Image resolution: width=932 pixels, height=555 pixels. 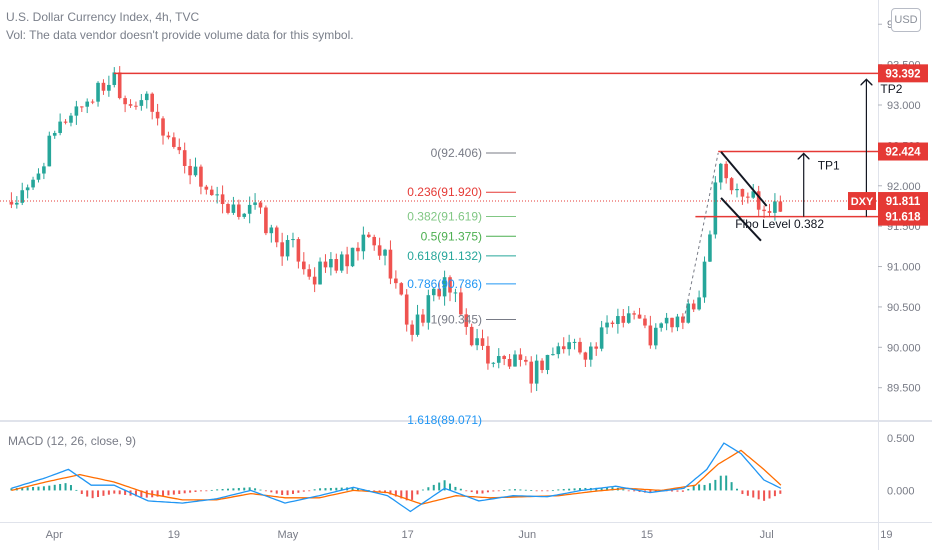 What do you see at coordinates (906, 20) in the screenshot?
I see `currency-button: USD` at bounding box center [906, 20].